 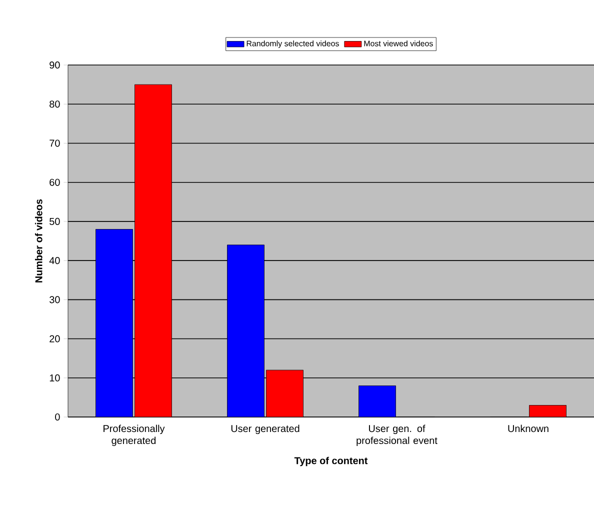 I want to click on y-tick-label: 30, so click(x=55, y=300).